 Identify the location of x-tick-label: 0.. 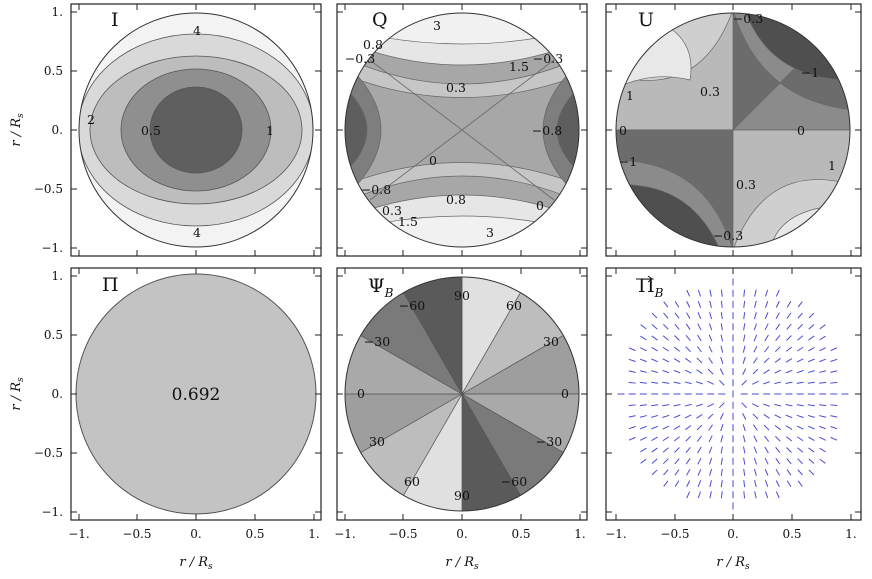
(732, 534).